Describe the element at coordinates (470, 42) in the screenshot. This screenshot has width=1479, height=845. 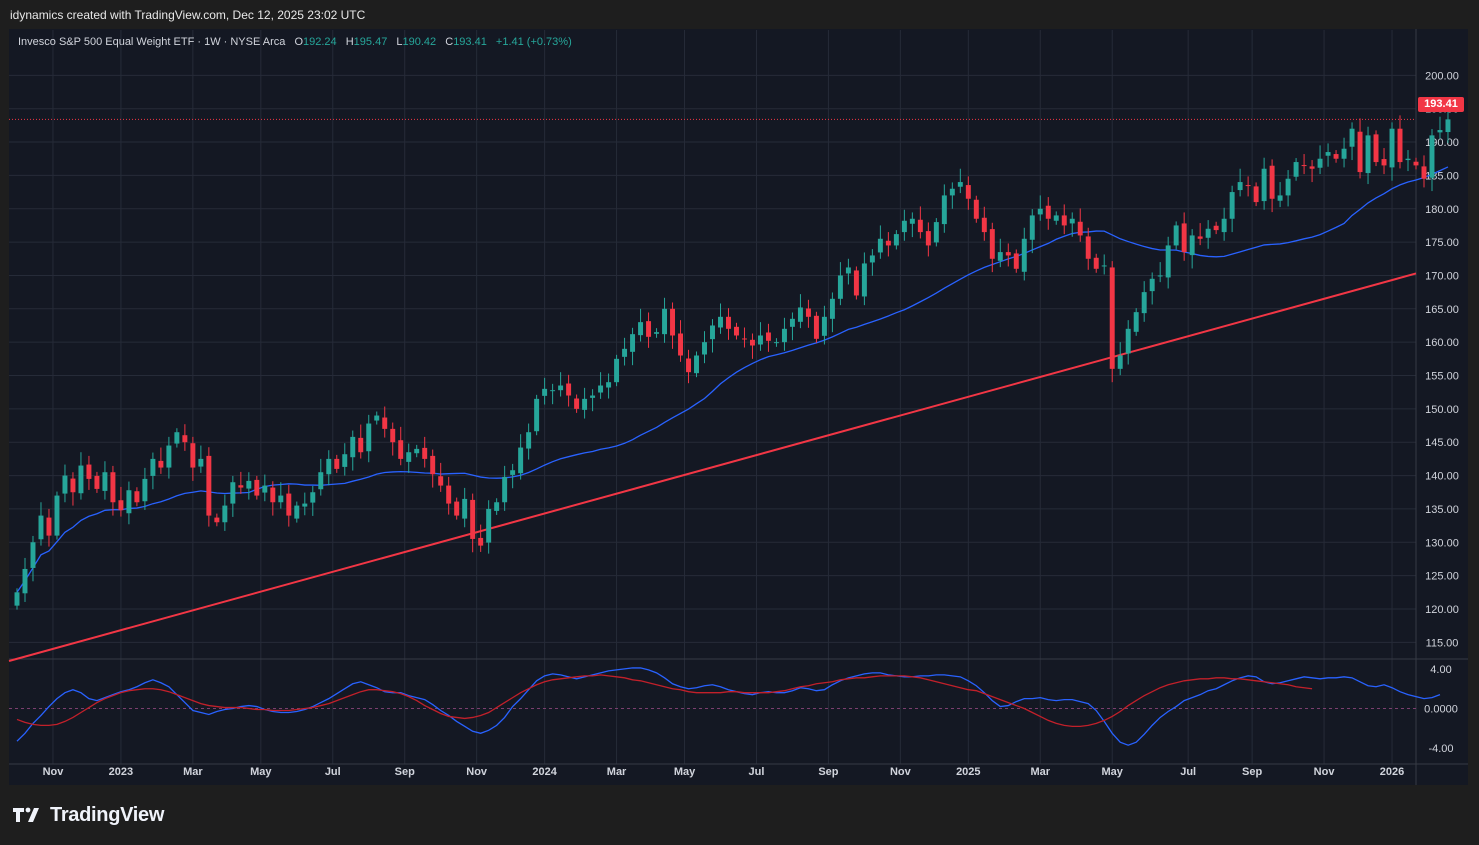
I see `close-value: 193.41` at that location.